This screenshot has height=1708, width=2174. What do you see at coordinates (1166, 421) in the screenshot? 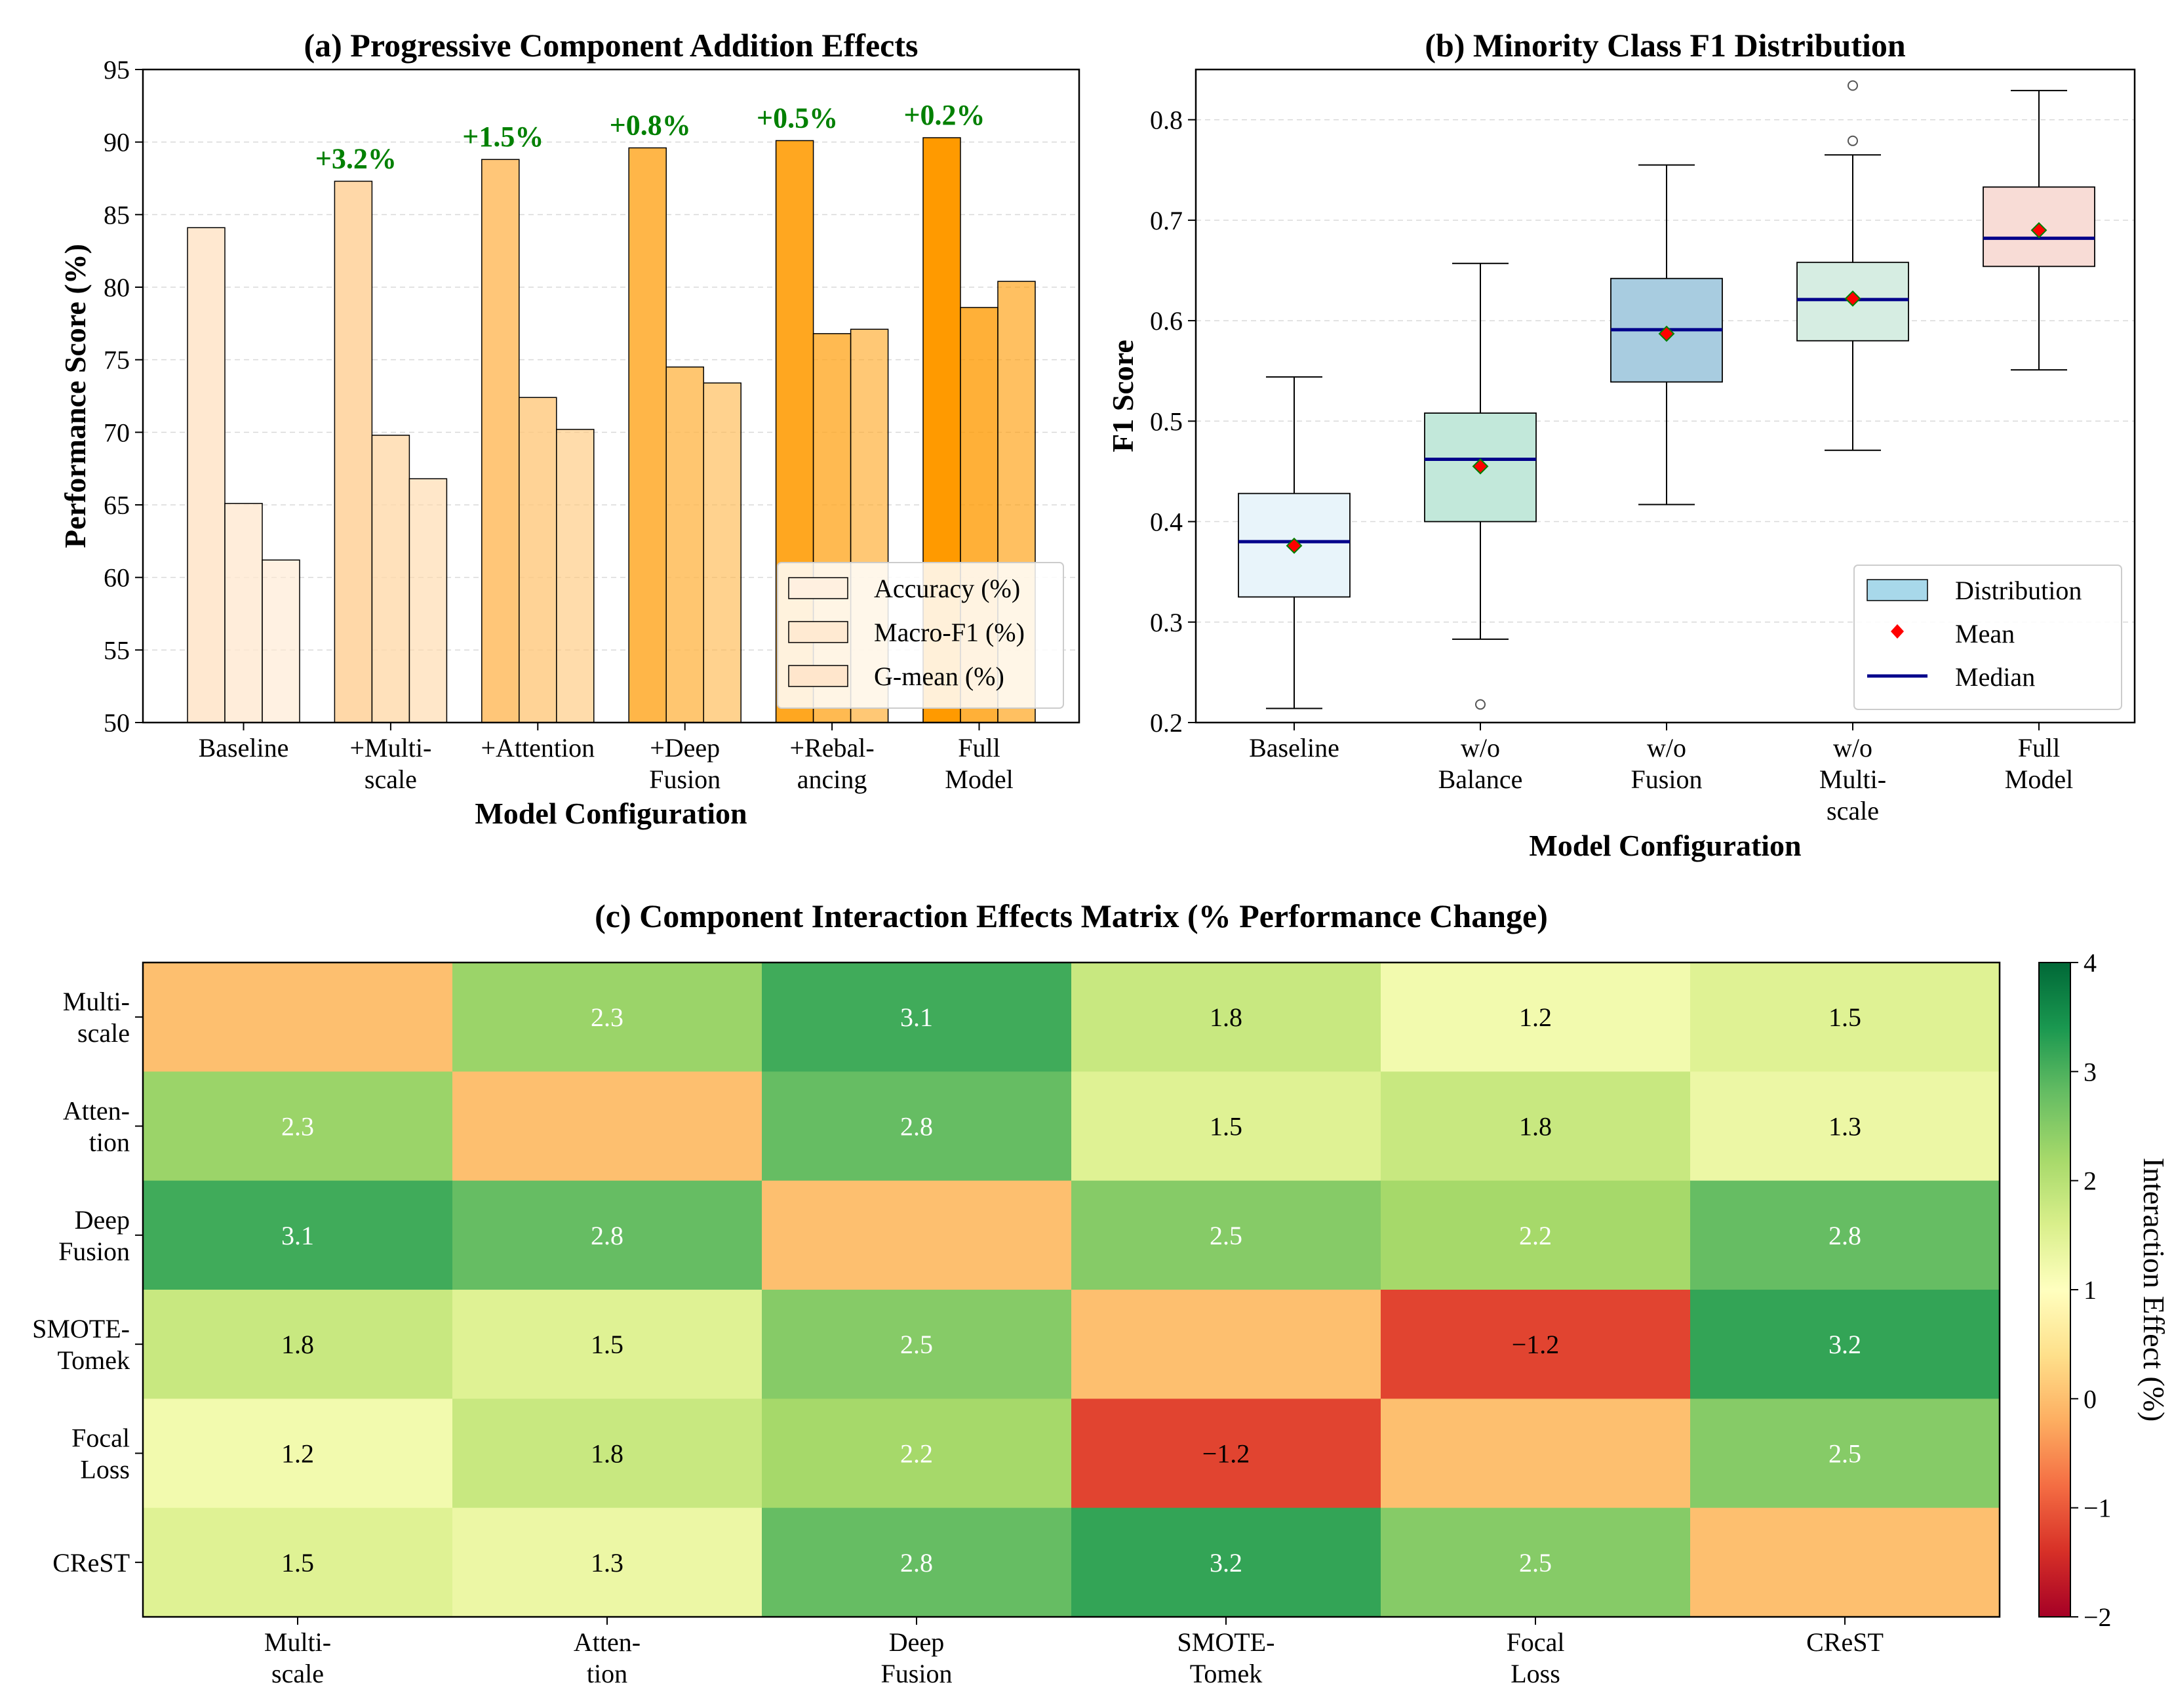
I see `panel-b-y-tick-label: 0.5` at bounding box center [1166, 421].